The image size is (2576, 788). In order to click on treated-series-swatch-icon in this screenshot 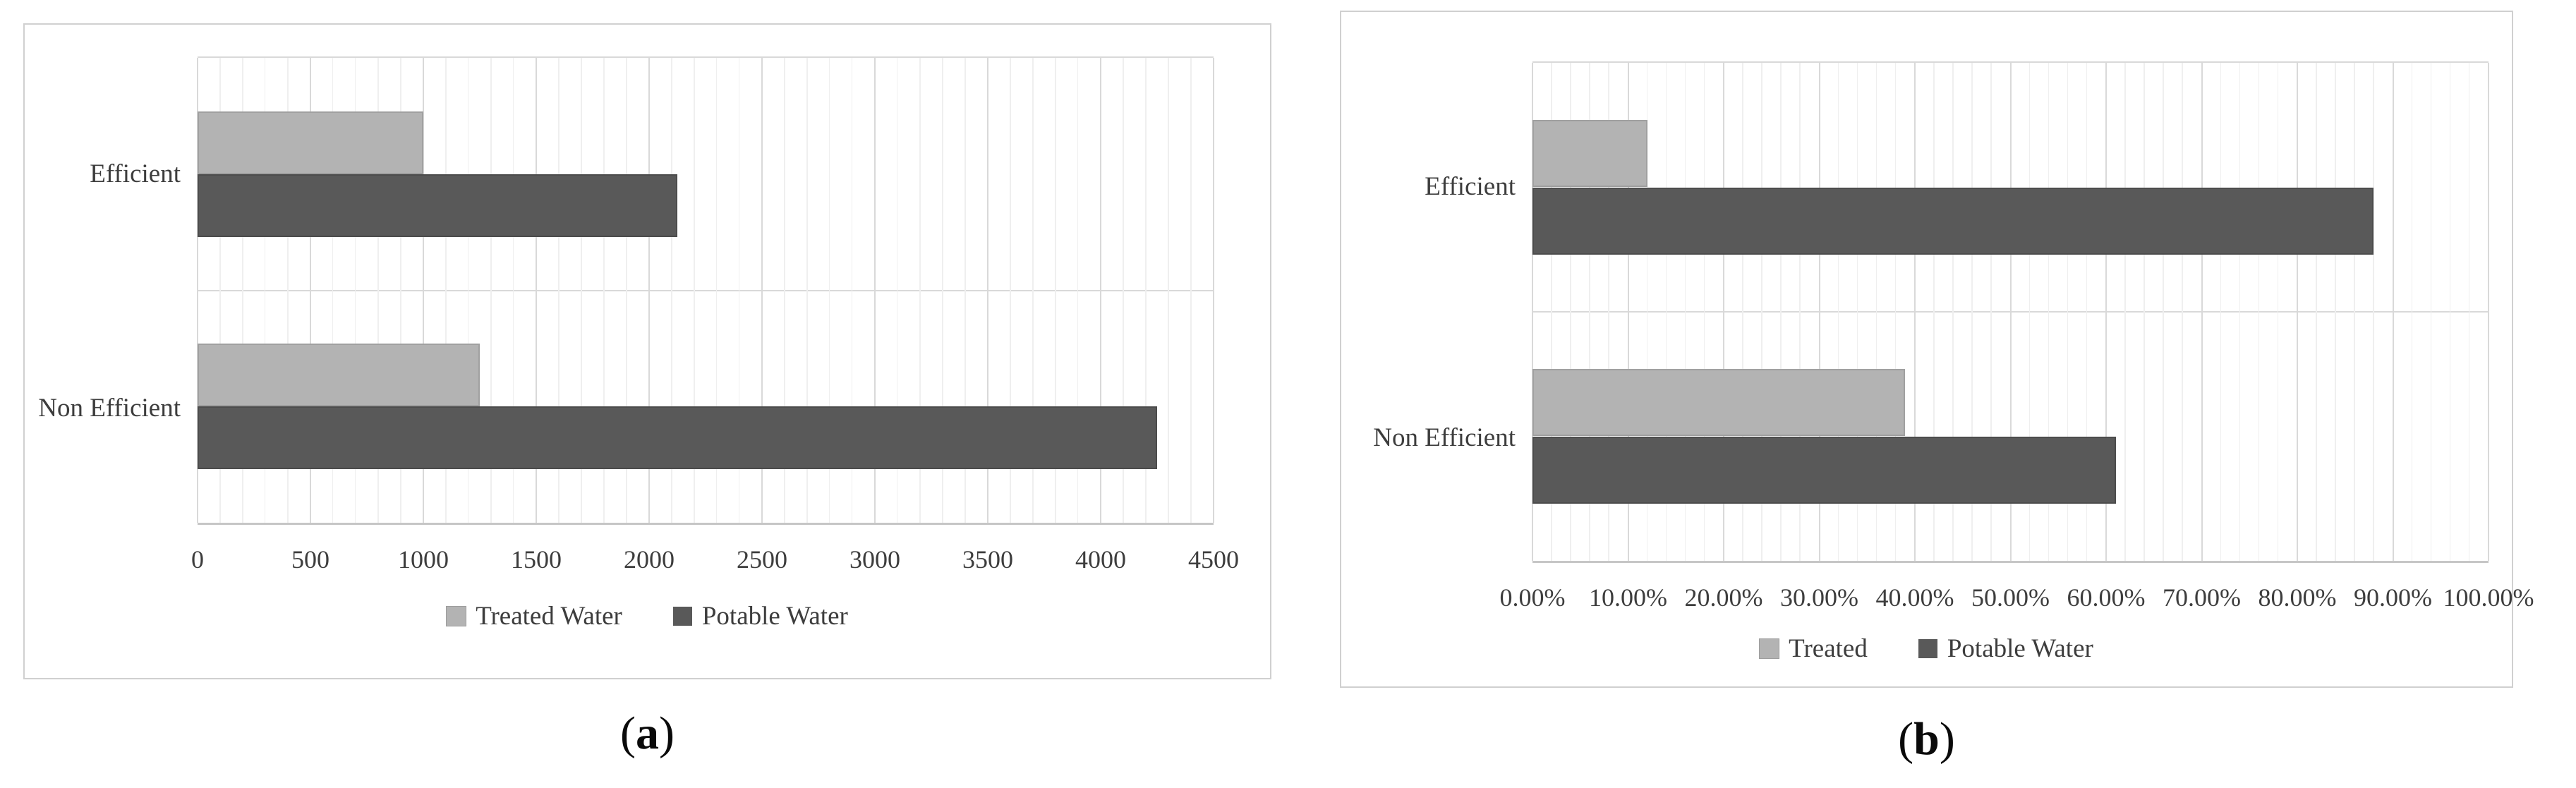, I will do `click(457, 616)`.